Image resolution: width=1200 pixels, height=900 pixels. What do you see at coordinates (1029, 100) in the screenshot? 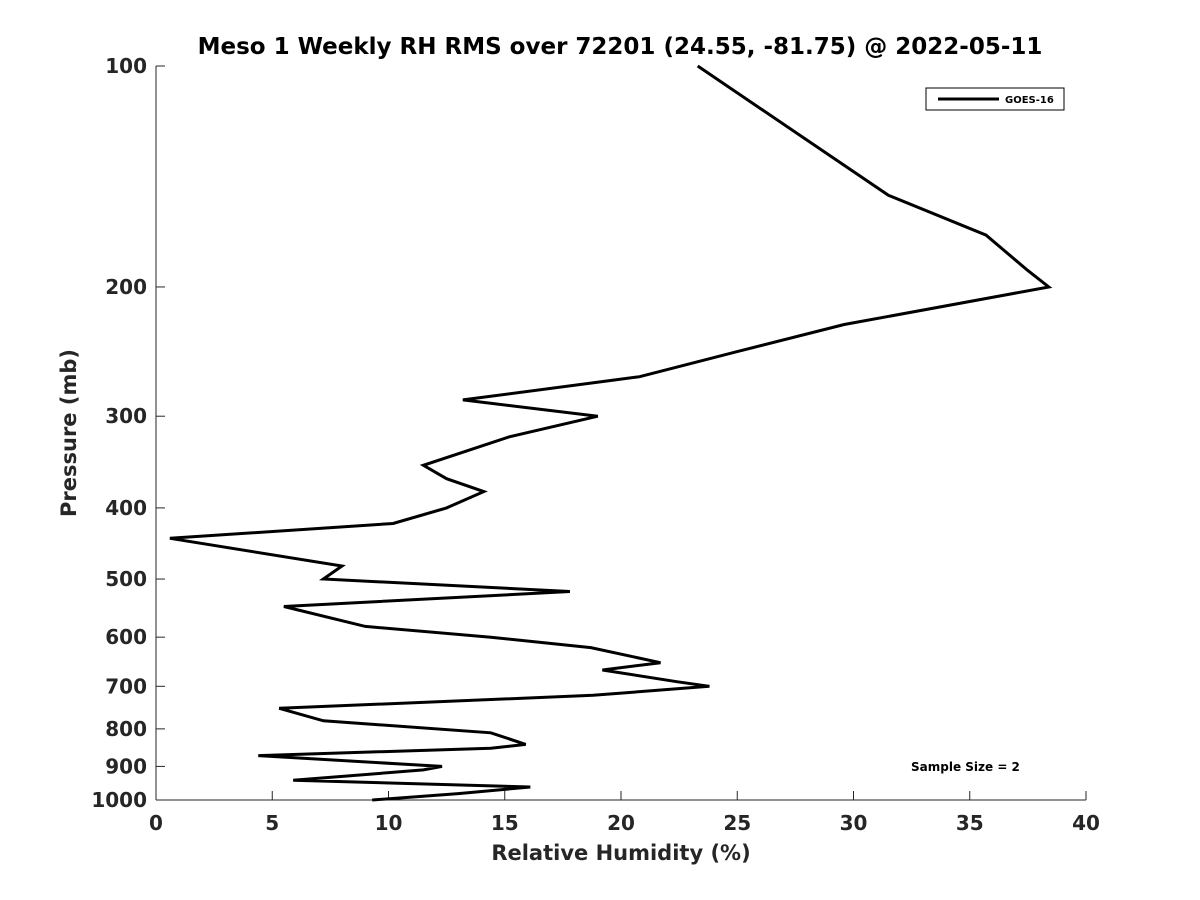
I see `legend-label-goes-16: GOES-16` at bounding box center [1029, 100].